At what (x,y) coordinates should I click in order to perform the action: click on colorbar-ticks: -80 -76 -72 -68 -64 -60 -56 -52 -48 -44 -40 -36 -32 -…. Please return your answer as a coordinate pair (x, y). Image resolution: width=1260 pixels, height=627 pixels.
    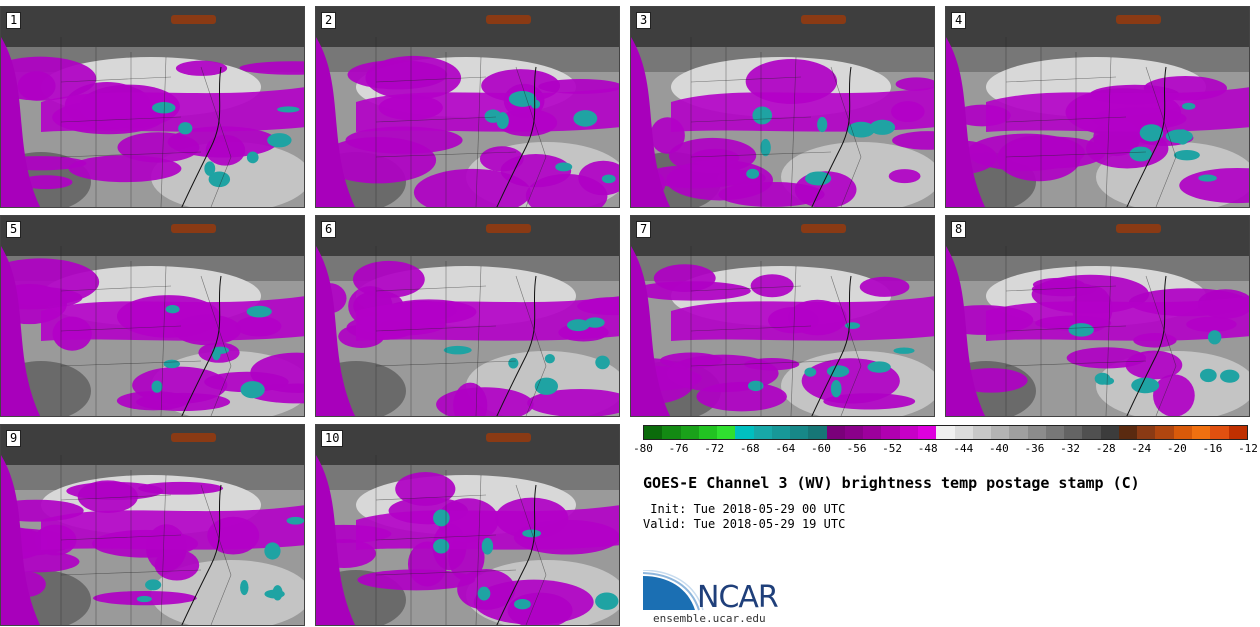
    Looking at the image, I should click on (945, 450).